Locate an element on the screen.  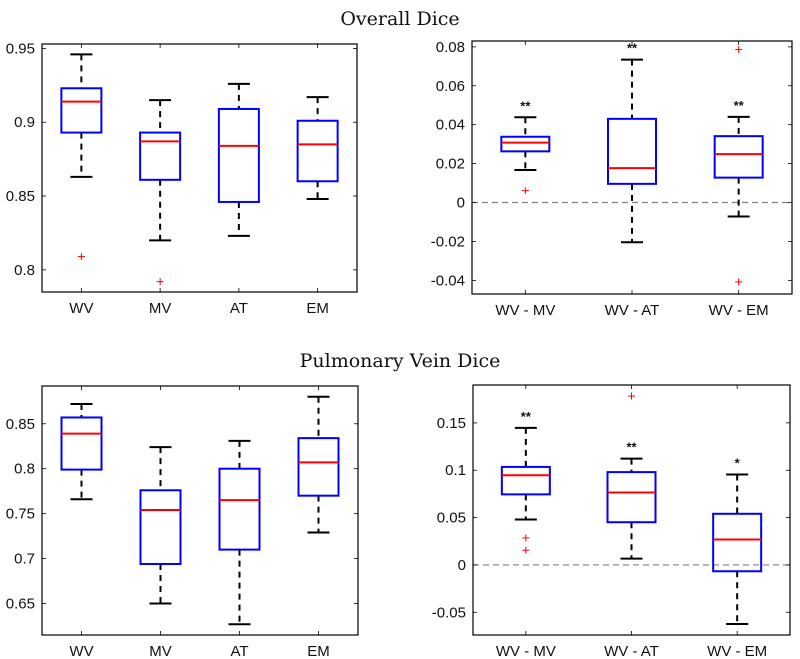
y-tick-label: -0.05 is located at coordinates (449, 612).